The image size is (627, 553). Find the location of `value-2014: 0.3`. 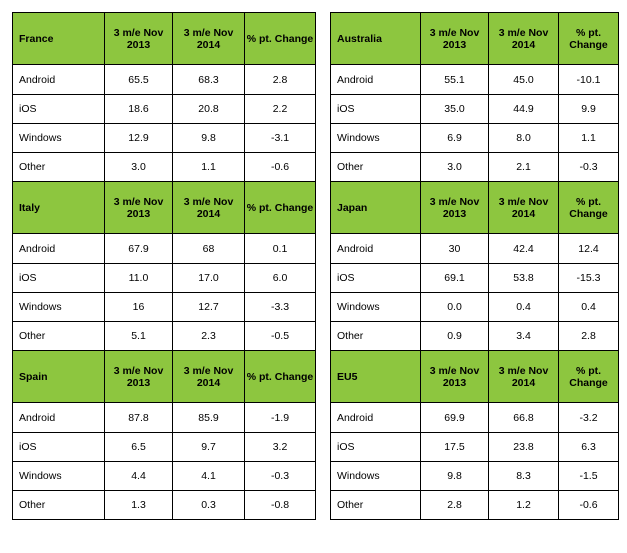

value-2014: 0.3 is located at coordinates (208, 505).